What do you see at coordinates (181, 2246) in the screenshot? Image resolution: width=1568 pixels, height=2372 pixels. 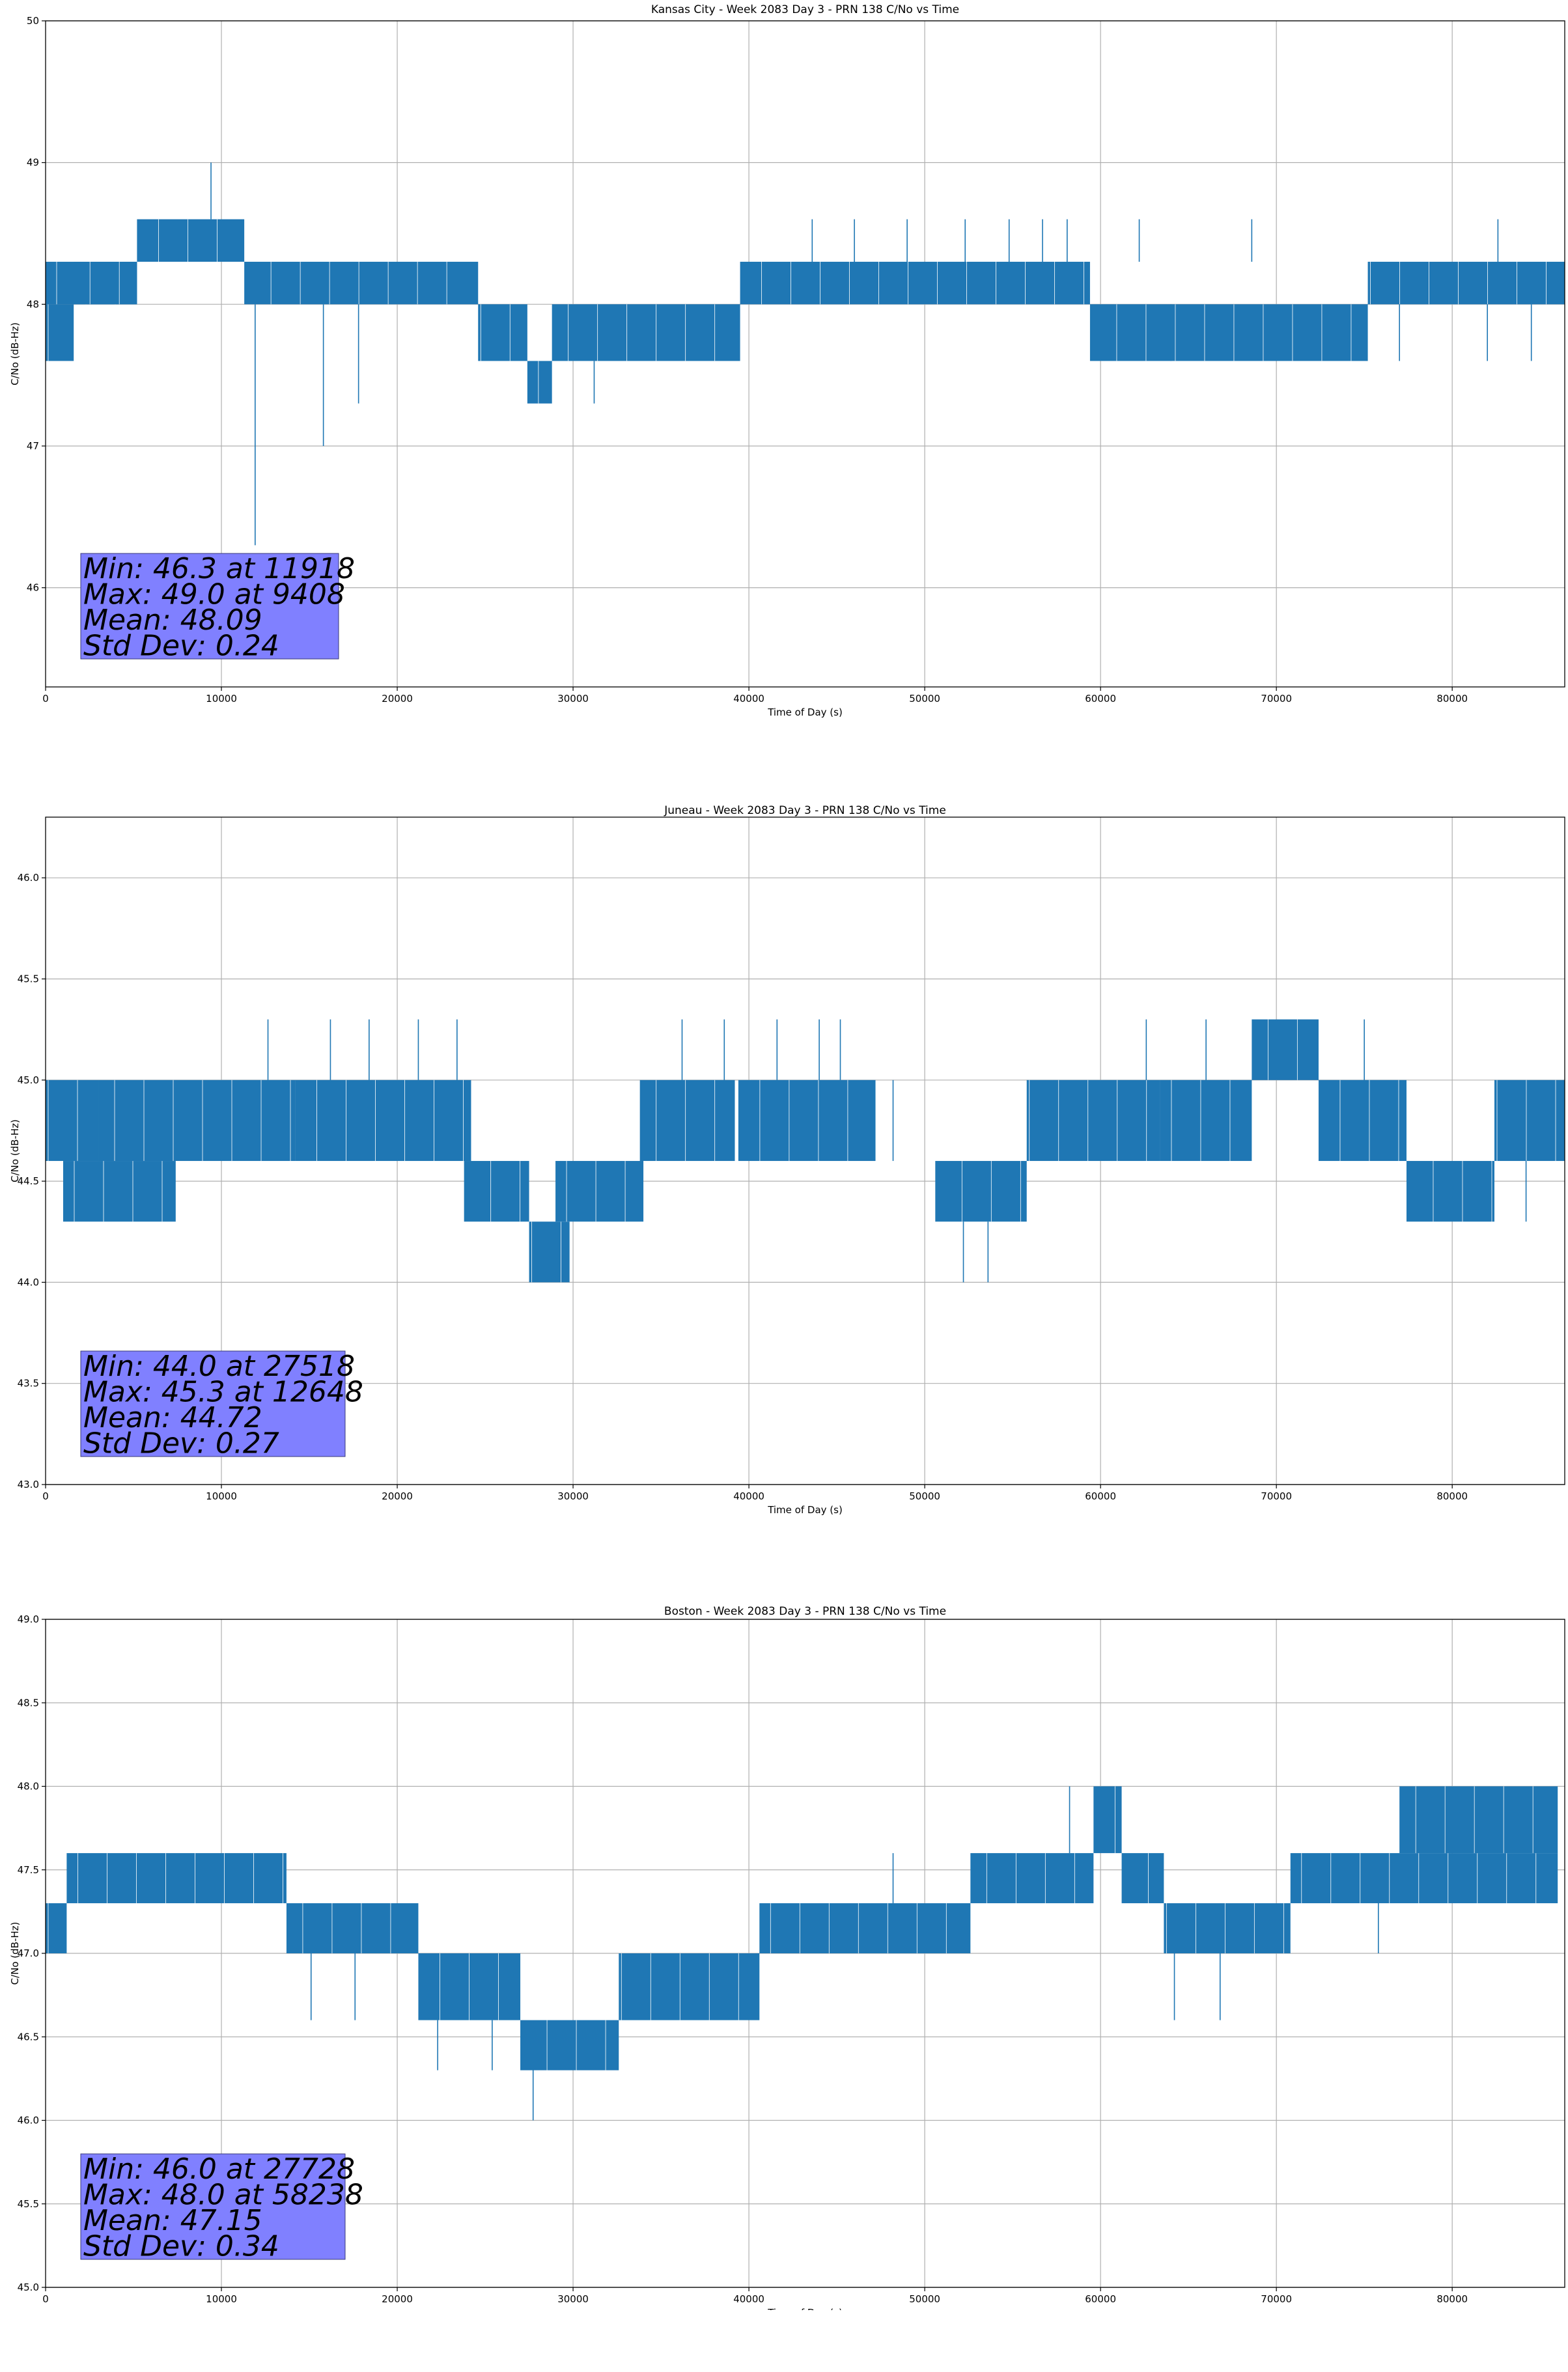 I see `stats-std: Std Dev: 0.34` at bounding box center [181, 2246].